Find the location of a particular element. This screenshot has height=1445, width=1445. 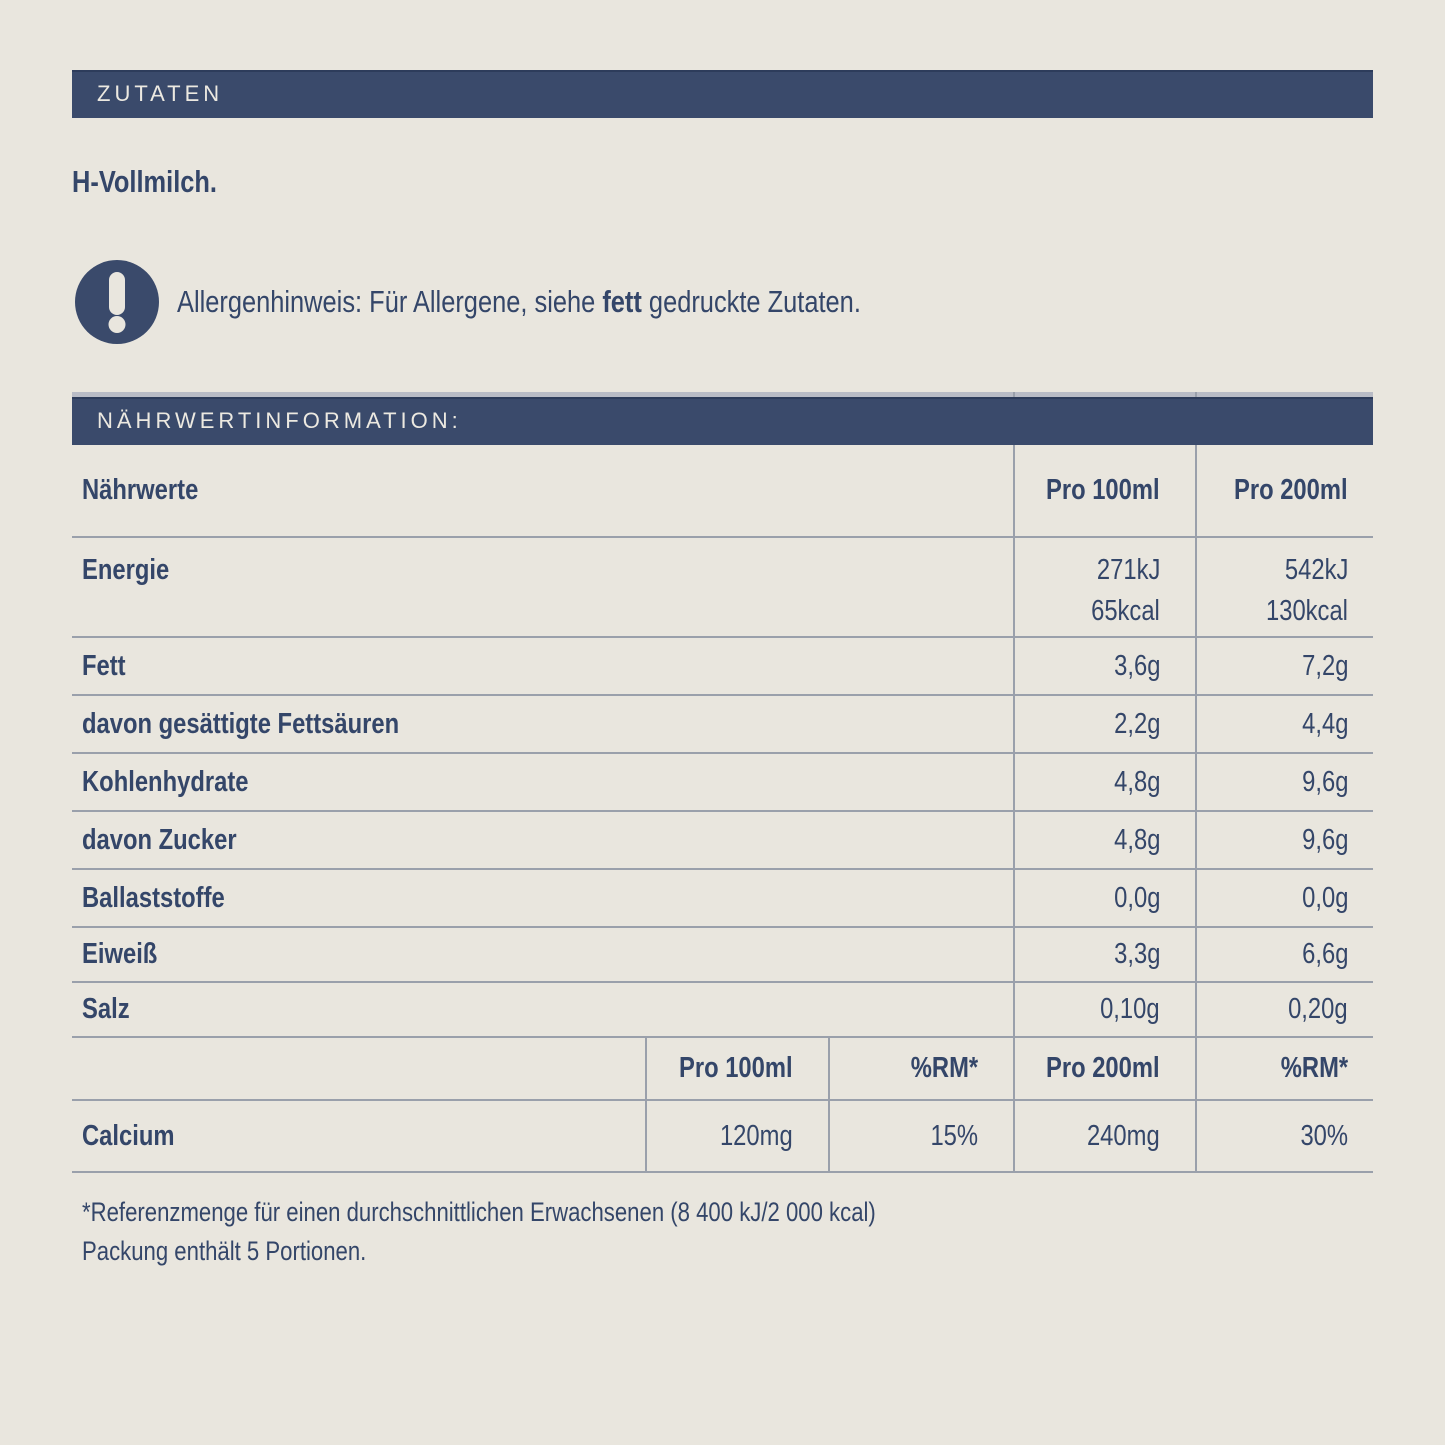

table-subheader-row: Pro 100ml %RM* Pro 200ml %RM* is located at coordinates (722, 1069).